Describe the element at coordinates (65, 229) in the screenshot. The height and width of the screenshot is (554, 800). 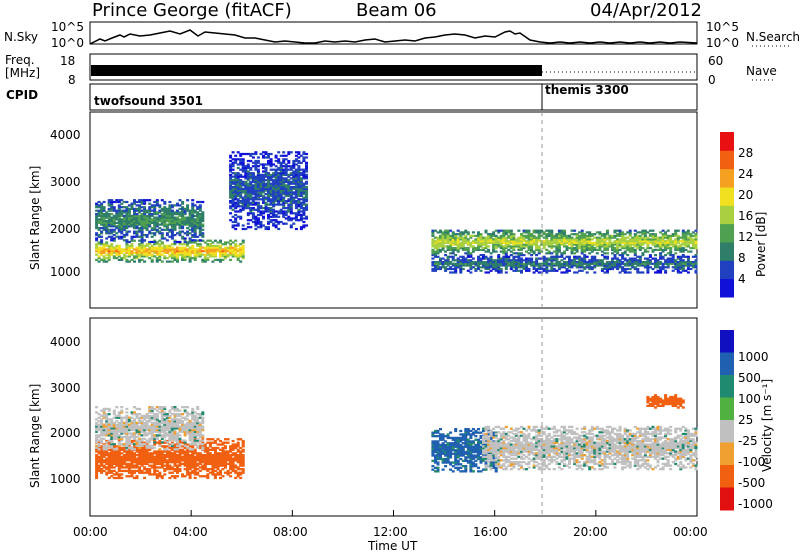
I see `power-ytick-2000: 2000` at that location.